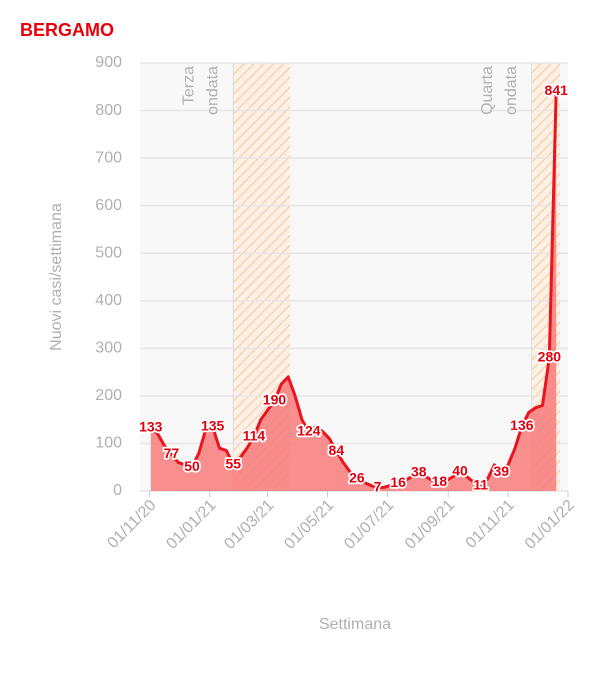  Describe the element at coordinates (108, 300) in the screenshot. I see `y-tick-label: 400` at that location.